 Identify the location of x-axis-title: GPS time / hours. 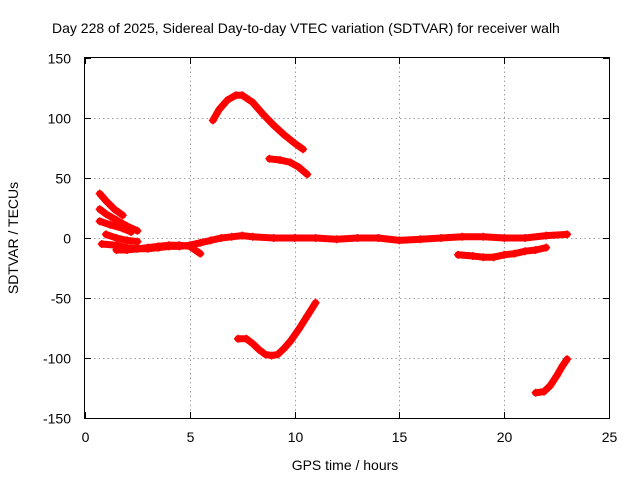
(345, 465).